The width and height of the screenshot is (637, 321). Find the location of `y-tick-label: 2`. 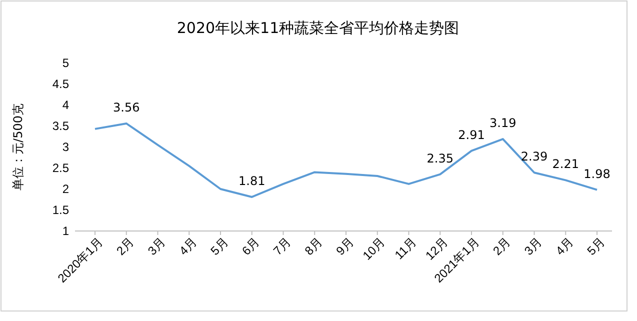

y-tick-label: 2 is located at coordinates (66, 189).